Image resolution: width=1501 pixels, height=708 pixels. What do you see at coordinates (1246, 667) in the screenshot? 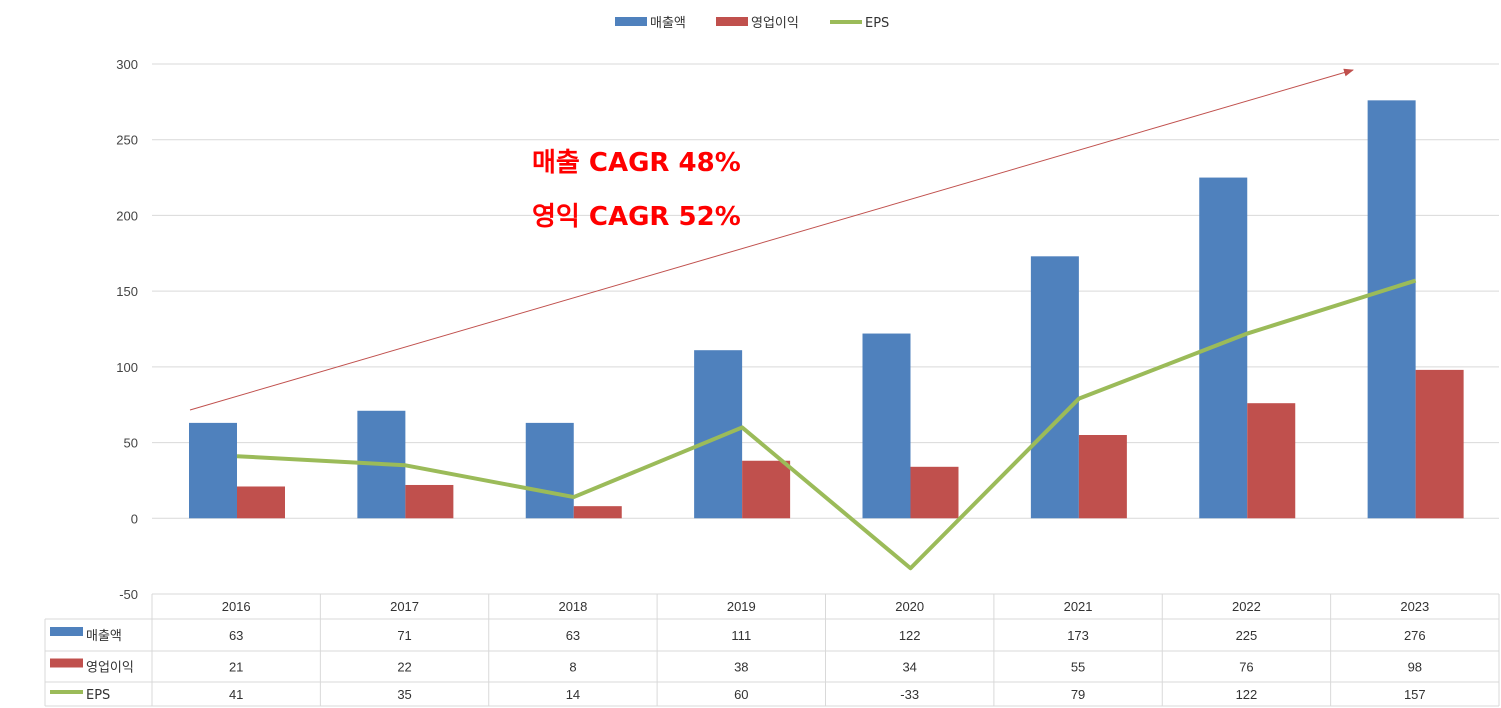
I see `table-cell: 76` at bounding box center [1246, 667].